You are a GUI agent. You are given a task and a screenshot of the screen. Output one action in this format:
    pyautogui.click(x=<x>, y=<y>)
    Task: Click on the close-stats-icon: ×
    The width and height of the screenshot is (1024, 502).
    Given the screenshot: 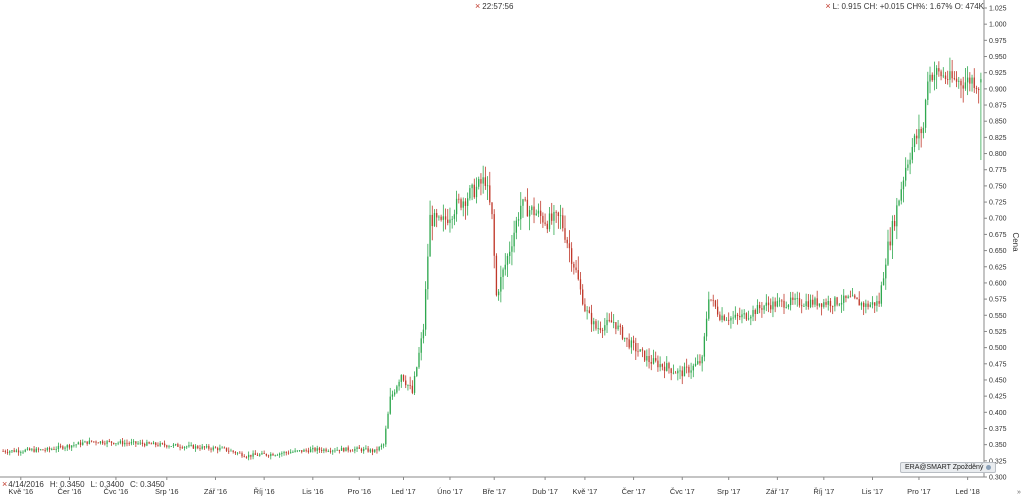 What is the action you would take?
    pyautogui.click(x=828, y=6)
    